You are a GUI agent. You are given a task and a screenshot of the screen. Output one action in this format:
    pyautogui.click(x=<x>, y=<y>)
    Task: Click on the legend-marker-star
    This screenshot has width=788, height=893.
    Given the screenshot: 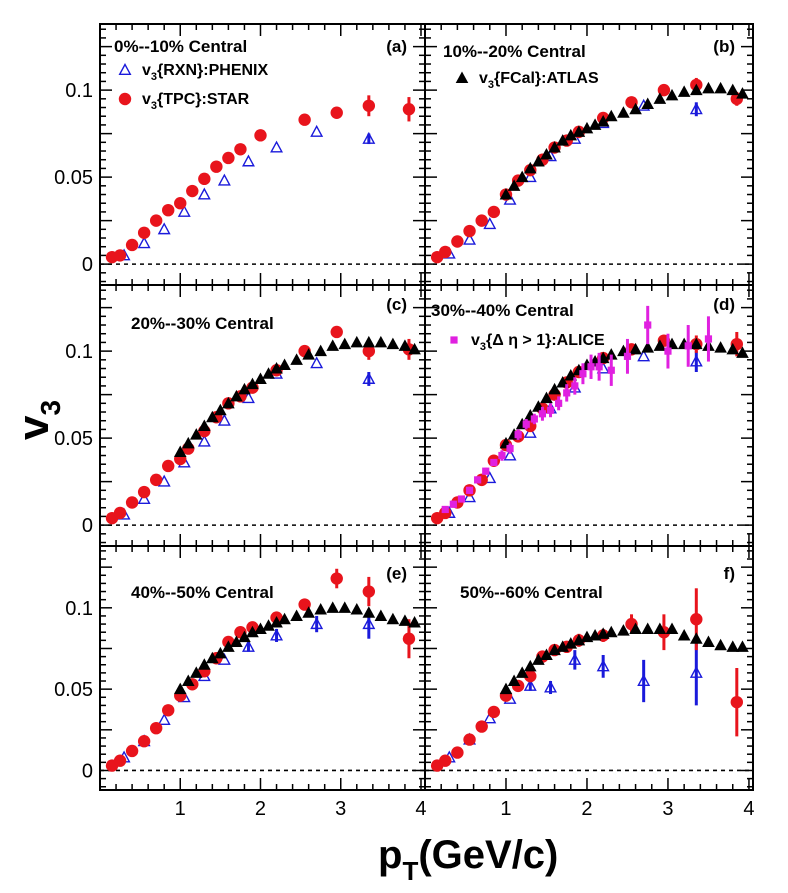 What is the action you would take?
    pyautogui.click(x=125, y=99)
    